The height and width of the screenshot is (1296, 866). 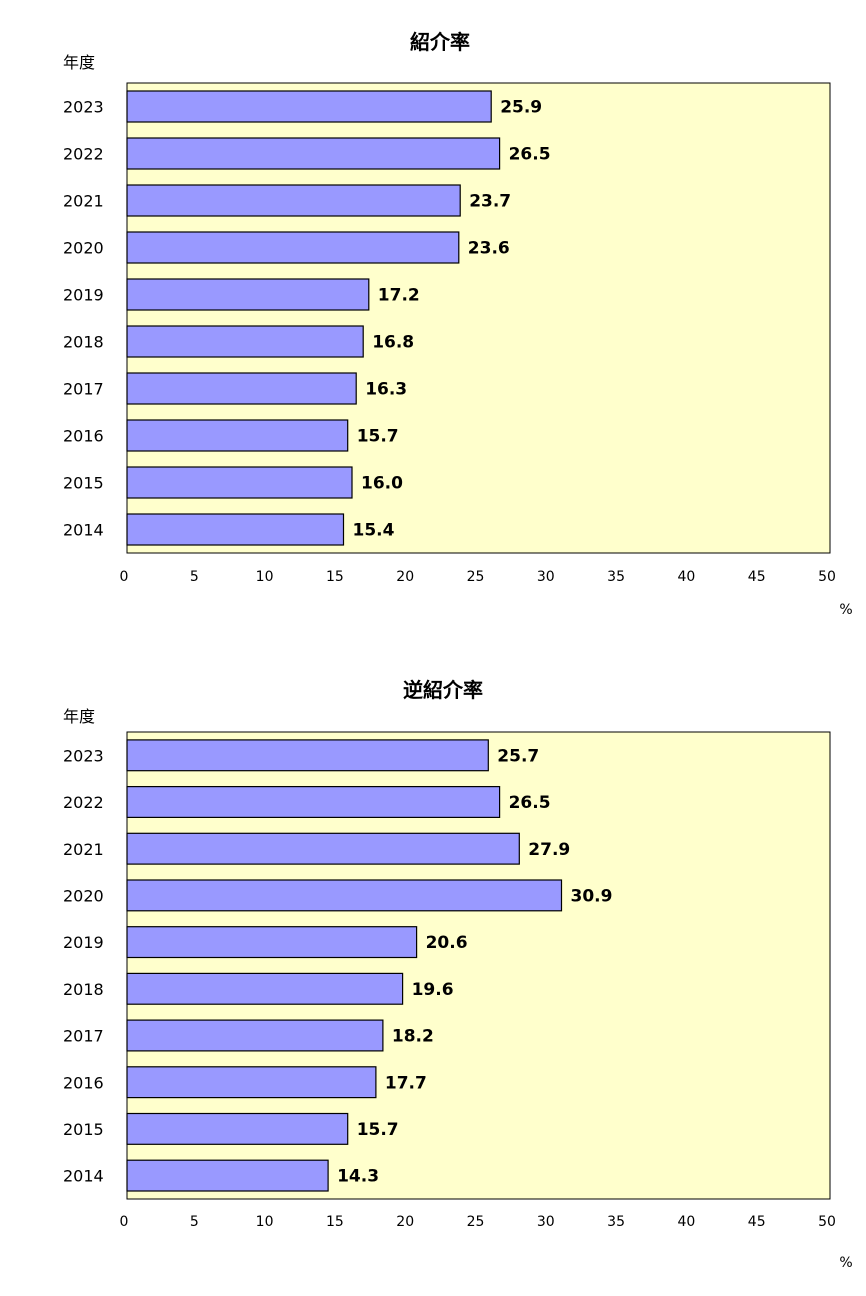 I want to click on value-label-2014: 15.4, so click(x=374, y=531).